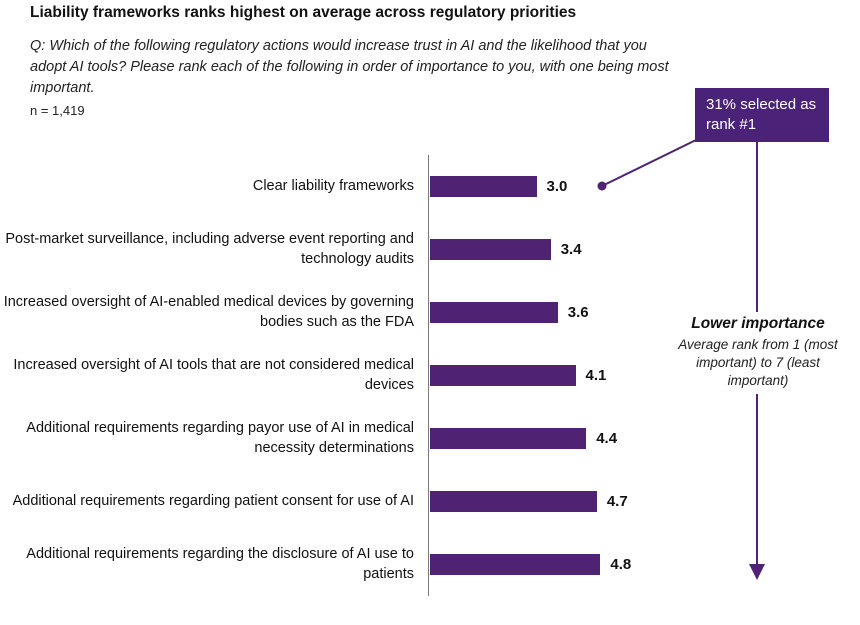 The width and height of the screenshot is (860, 625). I want to click on category-label: Clear liability frameworks, so click(333, 185).